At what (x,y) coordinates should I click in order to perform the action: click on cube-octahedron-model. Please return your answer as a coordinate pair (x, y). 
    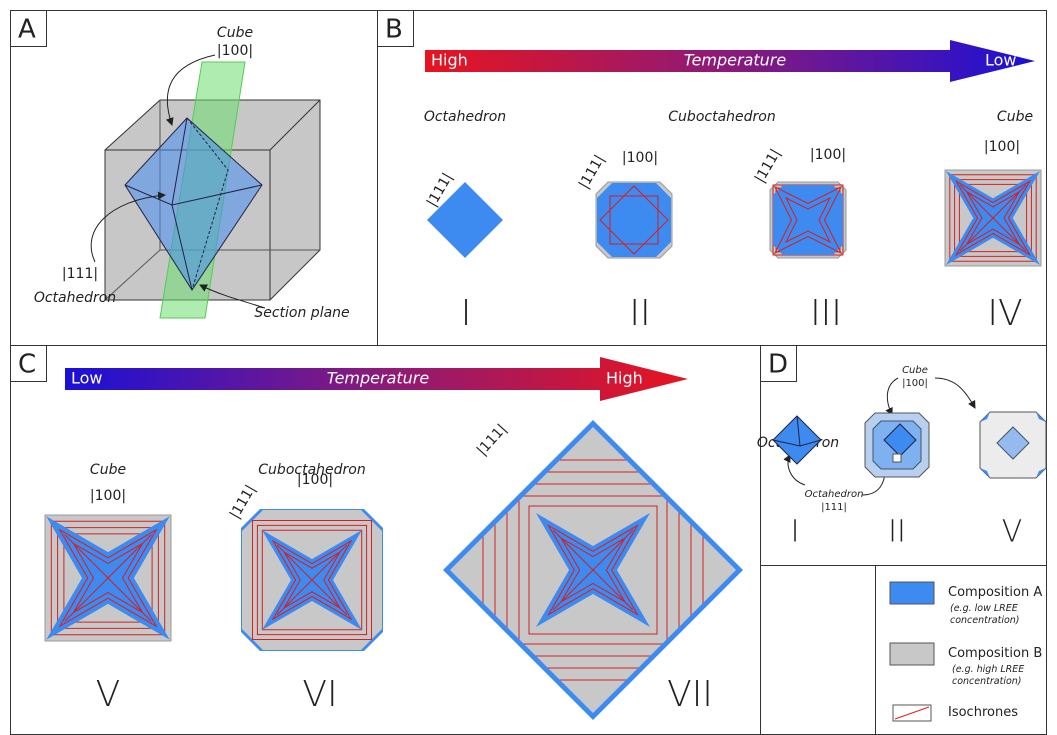
    Looking at the image, I should click on (205, 186).